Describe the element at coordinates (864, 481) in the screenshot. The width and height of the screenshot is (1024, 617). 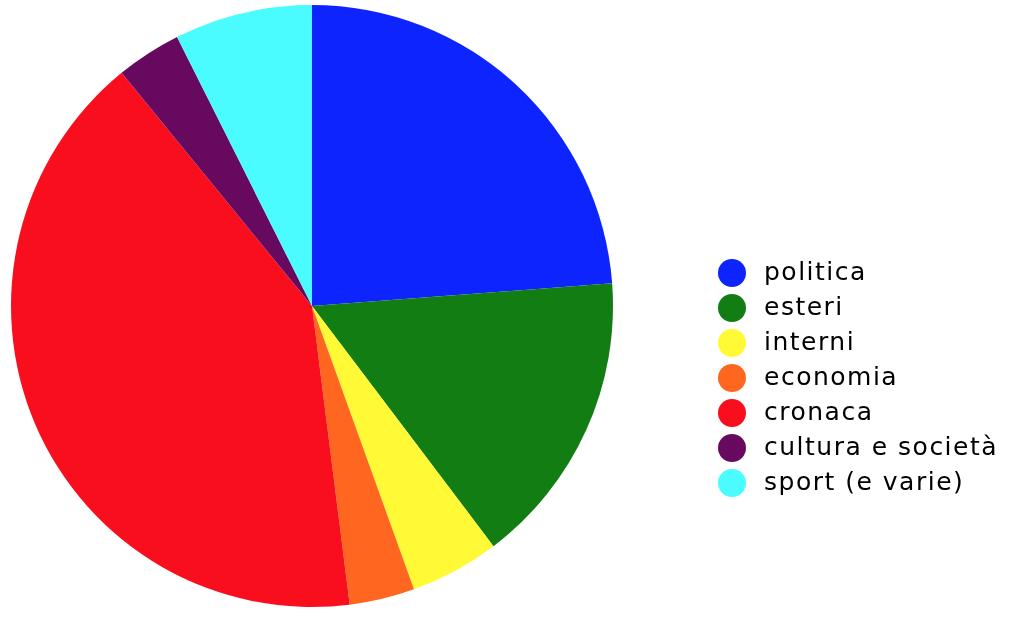
I see `legend-label: sport (e varie)` at that location.